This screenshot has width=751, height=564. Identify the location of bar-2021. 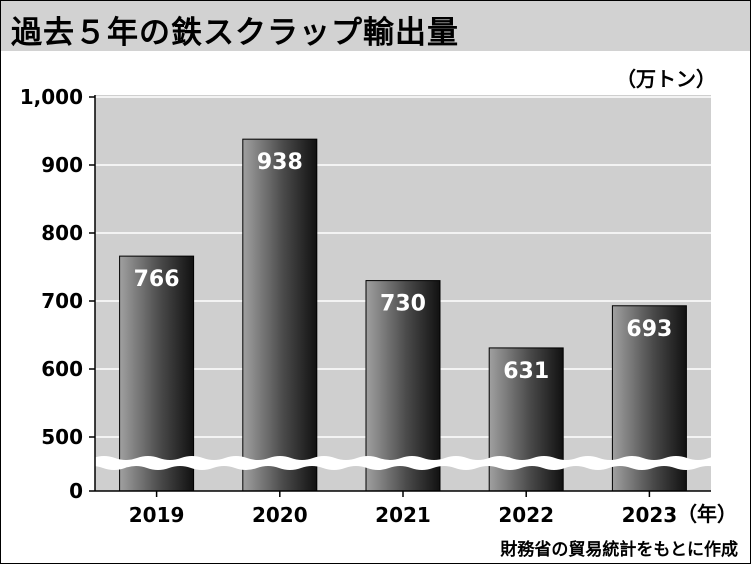
(403, 386).